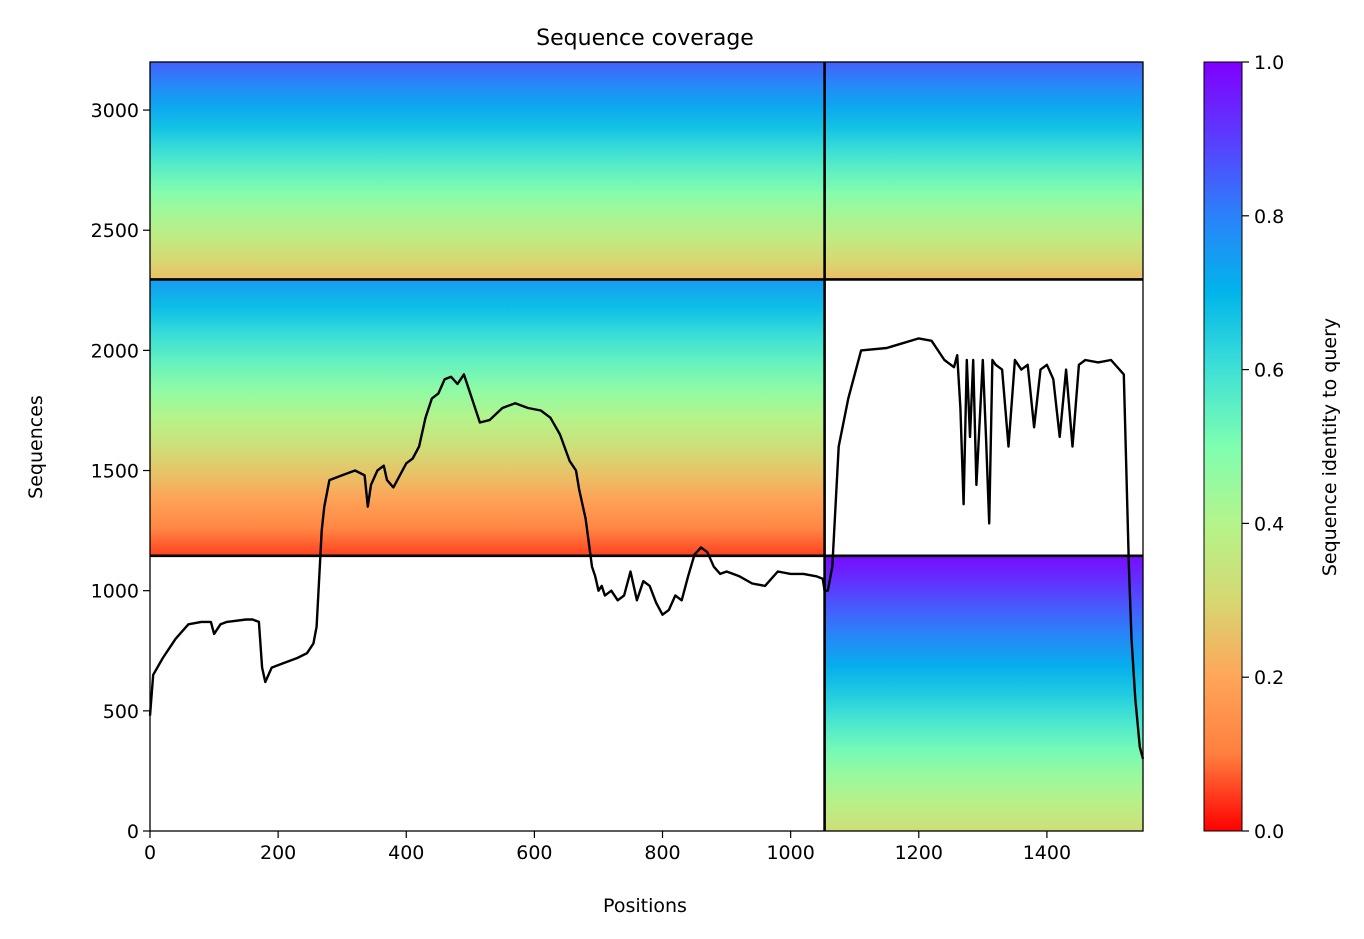 This screenshot has height=939, width=1364. What do you see at coordinates (36, 447) in the screenshot?
I see `y-axis-label: Sequences` at bounding box center [36, 447].